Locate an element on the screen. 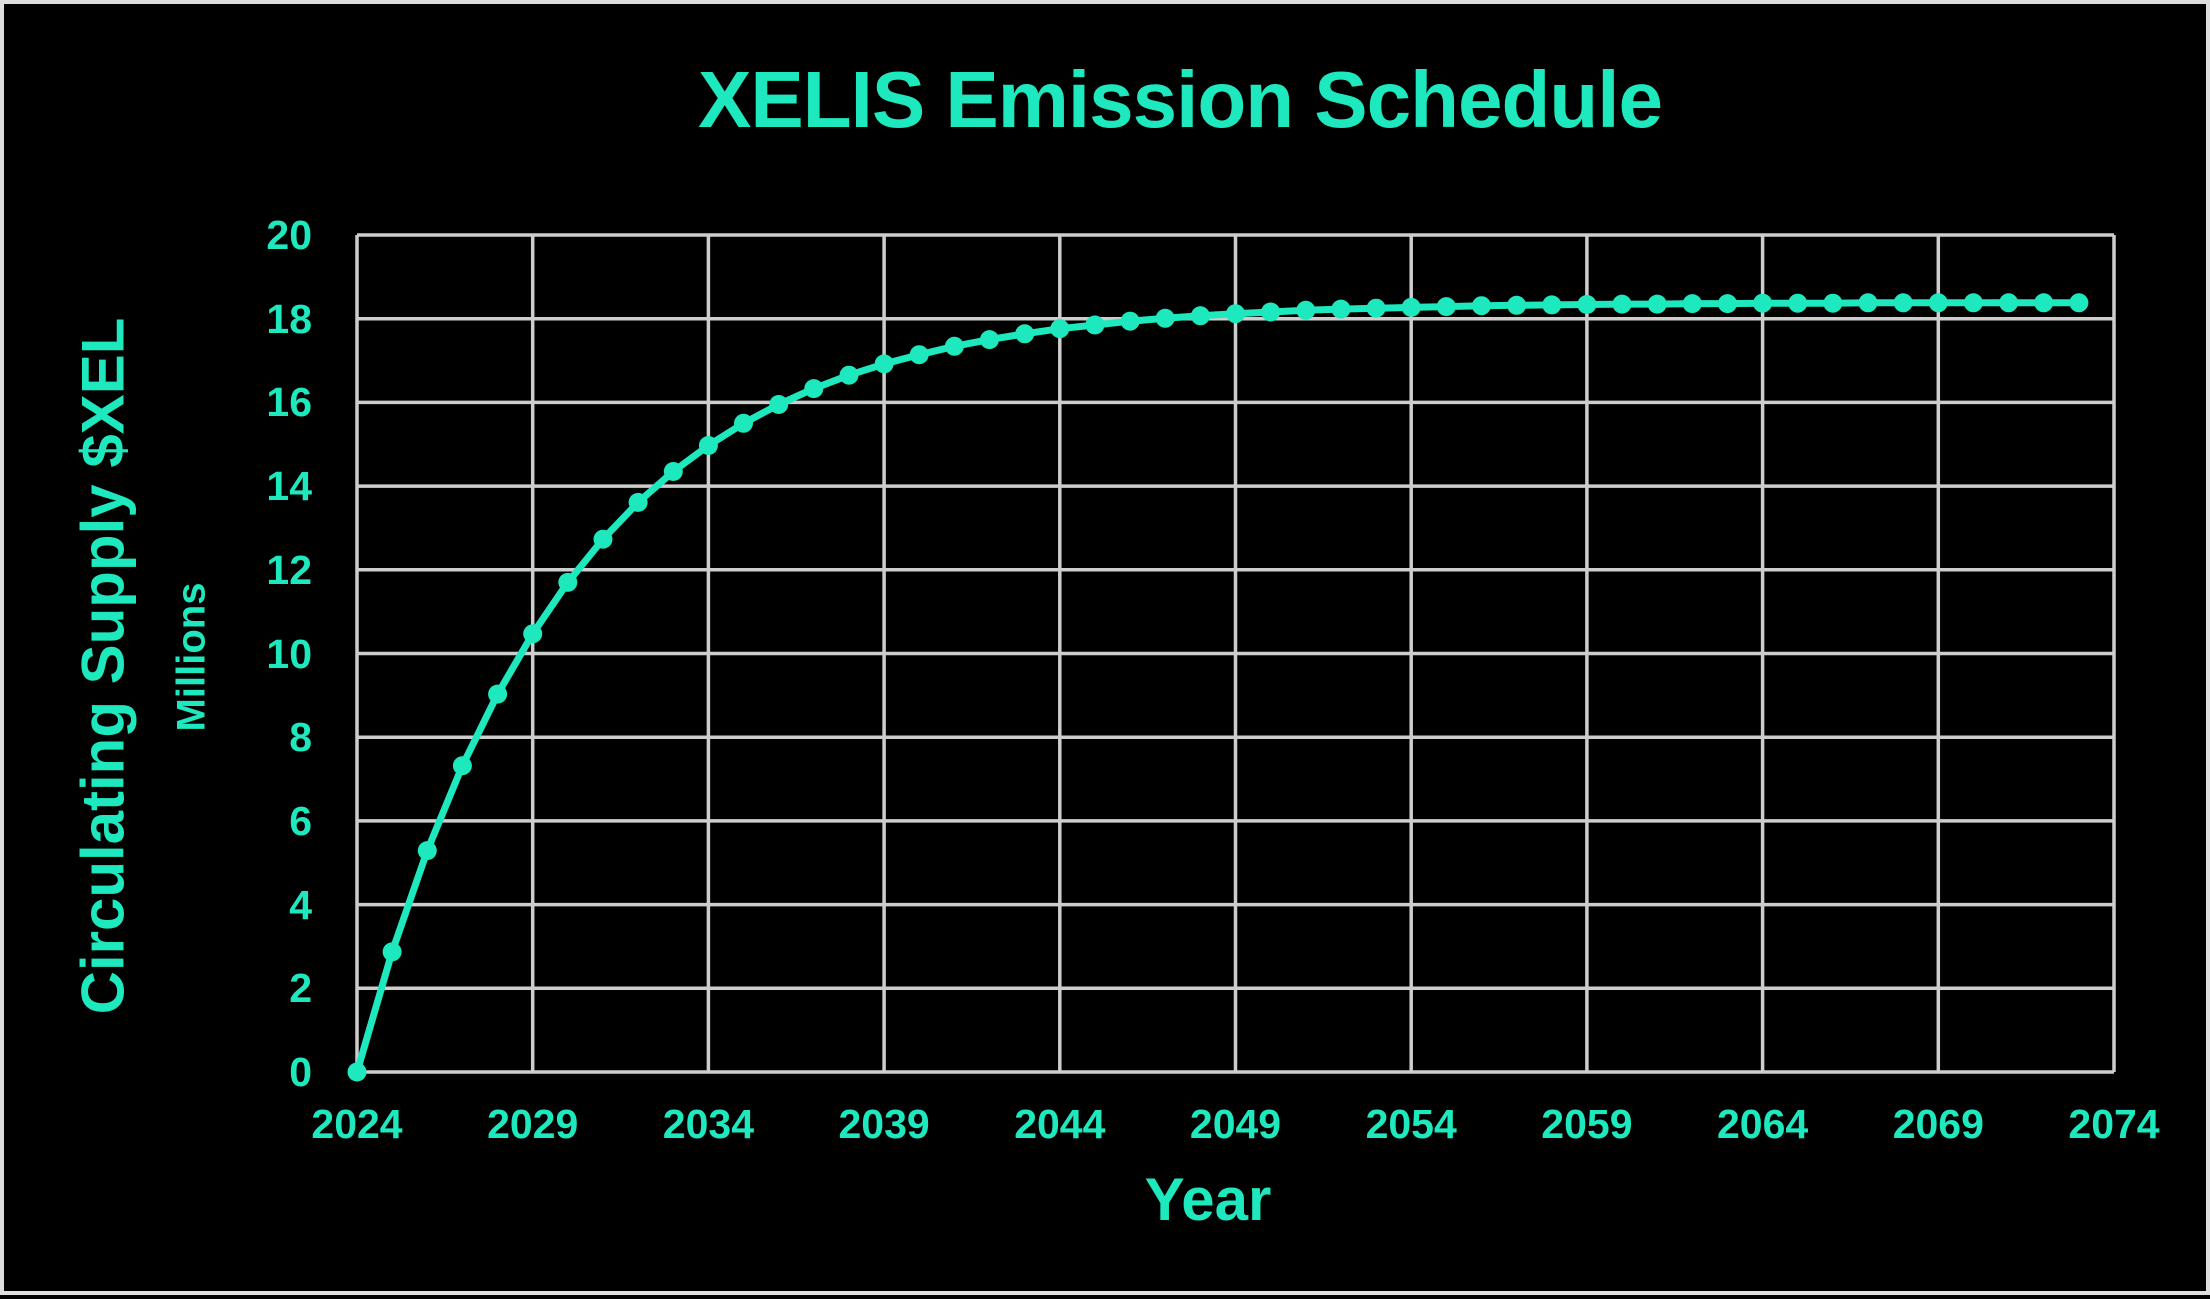 This screenshot has height=1299, width=2210. x-tick-label: 2039 is located at coordinates (884, 1124).